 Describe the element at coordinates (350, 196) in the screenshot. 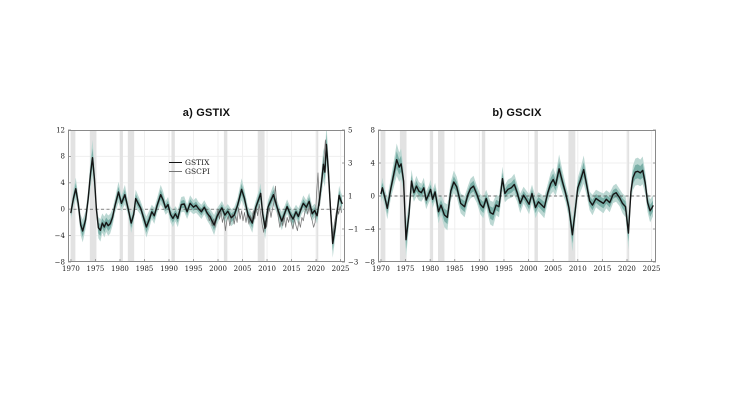

I see `y-right-tick-label: 1` at that location.